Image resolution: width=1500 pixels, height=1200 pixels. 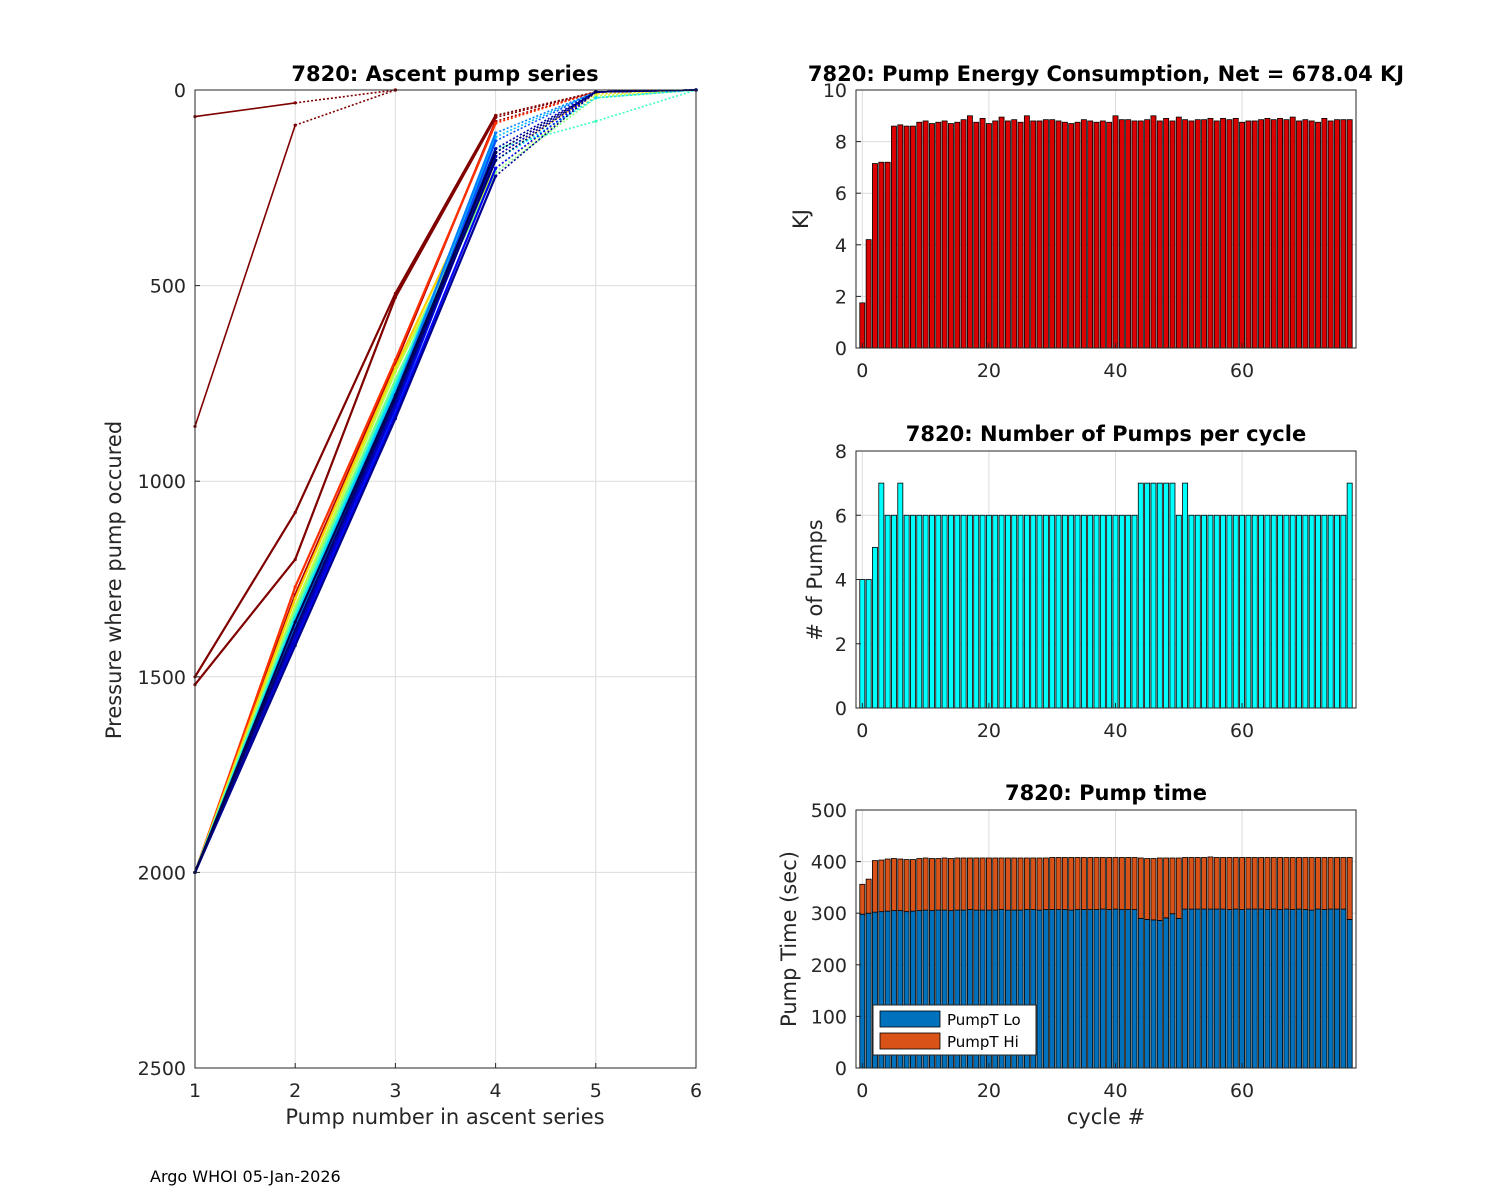 What do you see at coordinates (910, 1041) in the screenshot?
I see `legend-swatch-hi` at bounding box center [910, 1041].